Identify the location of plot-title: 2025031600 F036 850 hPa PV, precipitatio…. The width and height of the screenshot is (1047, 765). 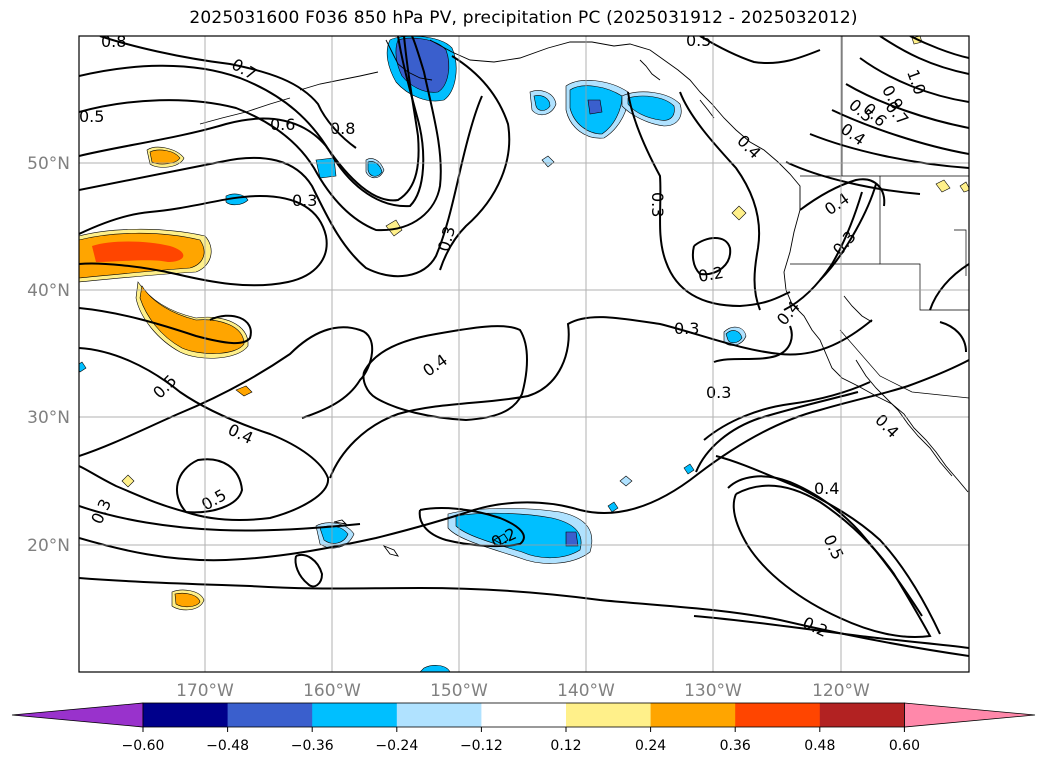
(523, 18).